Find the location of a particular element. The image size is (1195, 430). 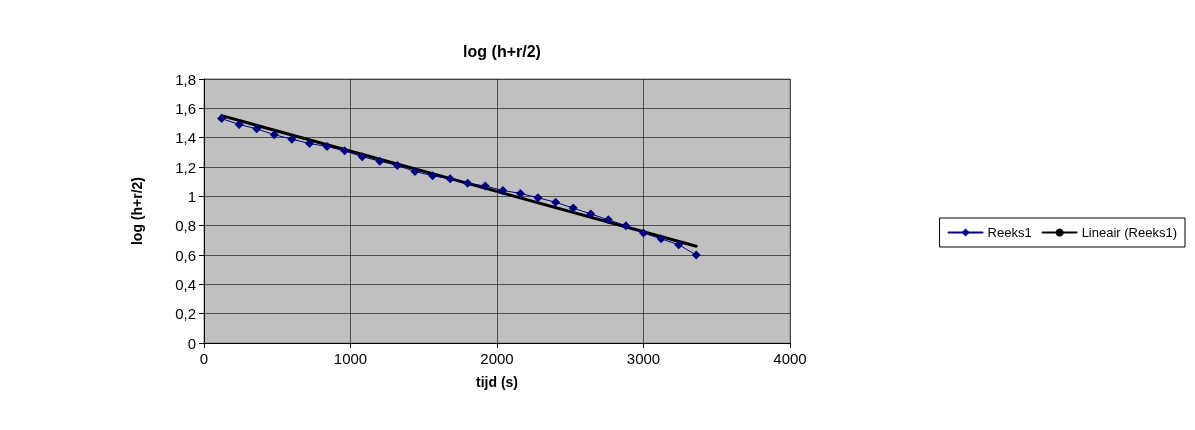

x-tick-label: 1000 is located at coordinates (350, 358).